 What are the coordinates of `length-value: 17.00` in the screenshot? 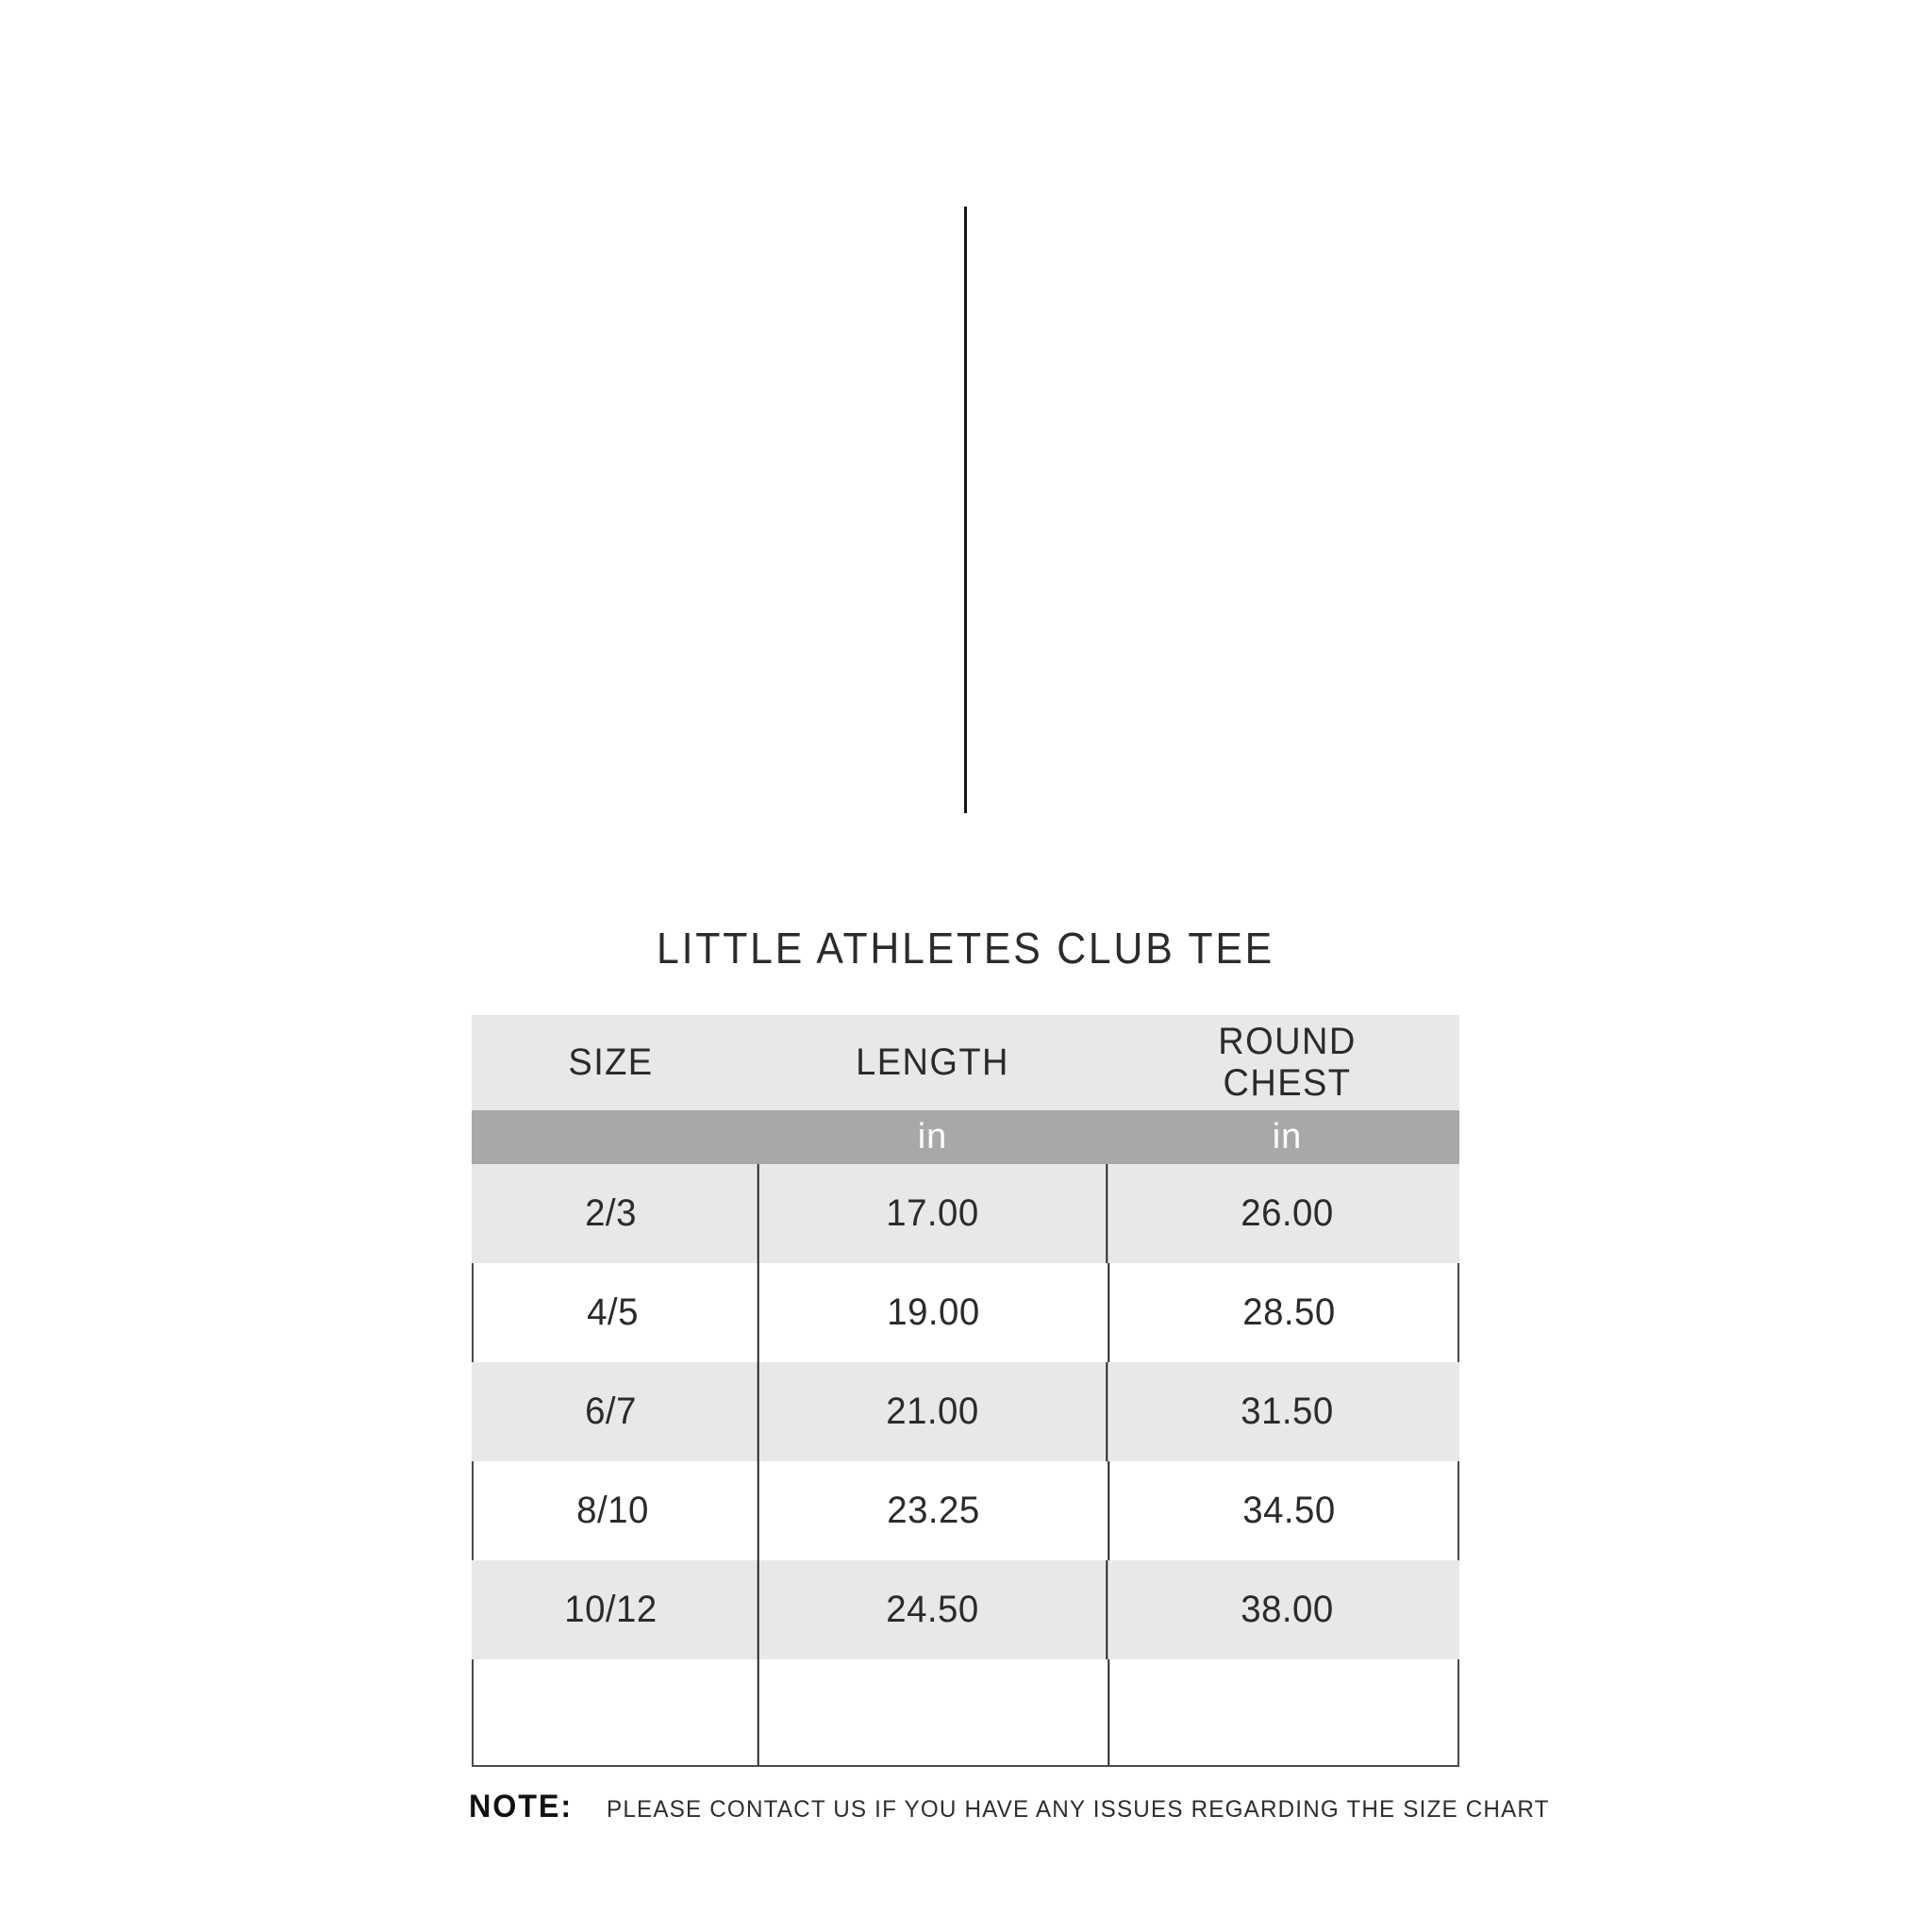 It's located at (932, 1214).